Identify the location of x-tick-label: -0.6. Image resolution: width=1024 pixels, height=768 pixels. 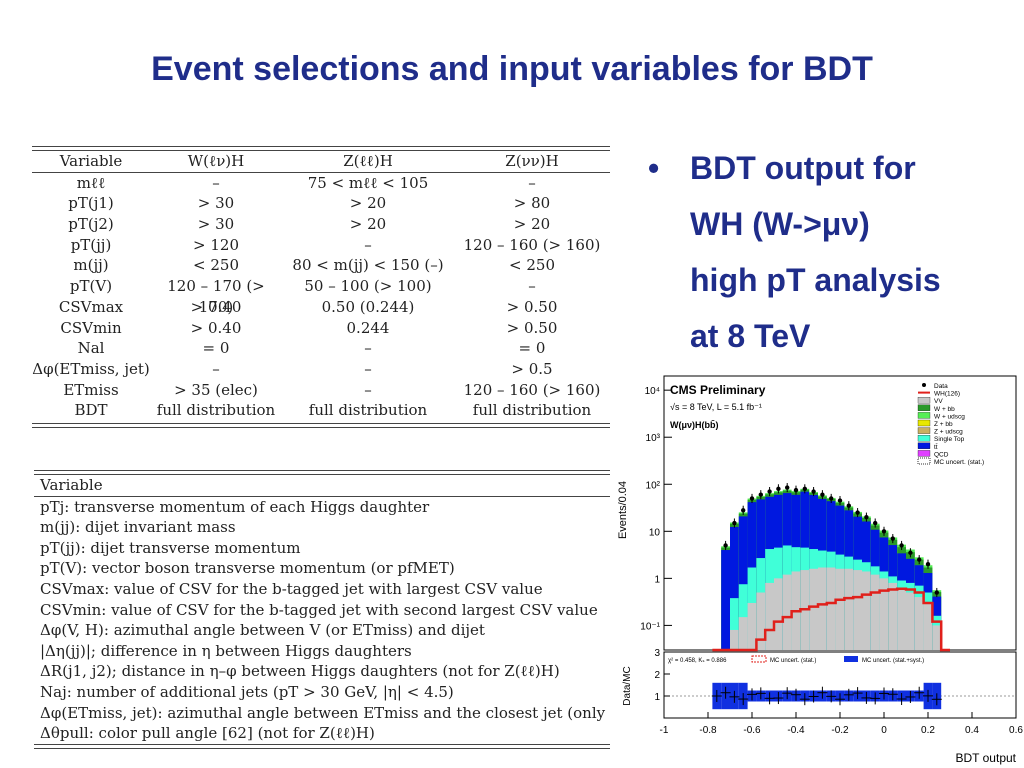
(752, 730).